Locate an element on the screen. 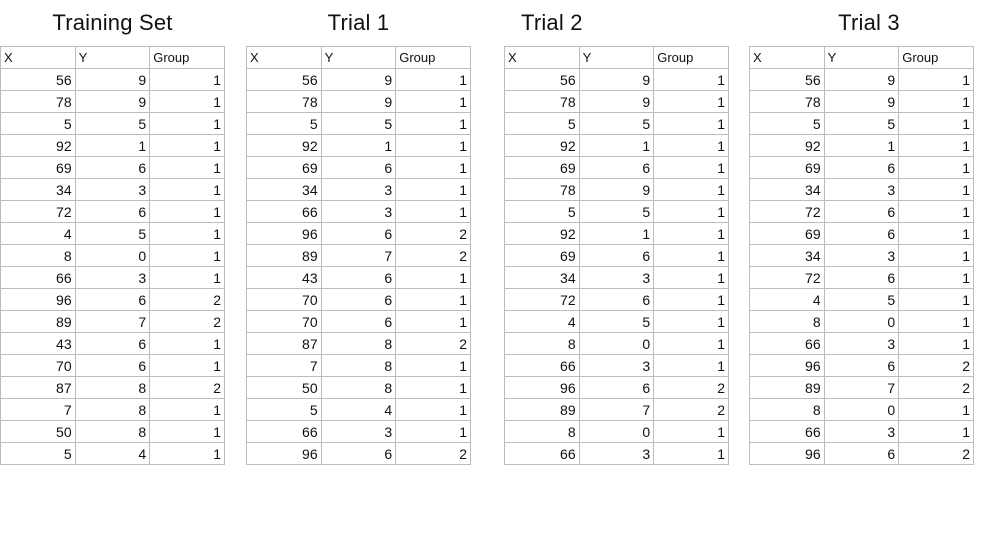 The image size is (1001, 538). table-row: 50 8 1 is located at coordinates (112, 431).